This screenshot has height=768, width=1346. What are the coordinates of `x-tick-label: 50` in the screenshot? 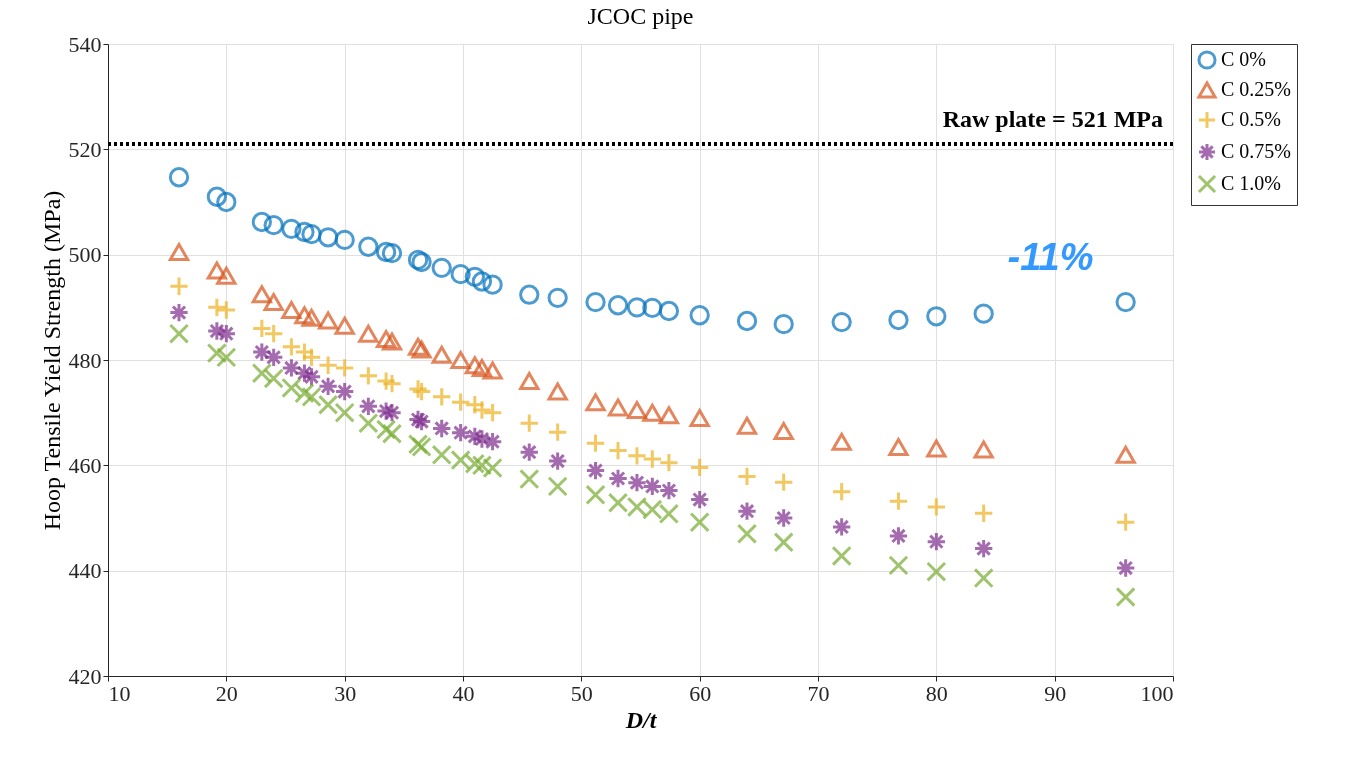 It's located at (581, 693).